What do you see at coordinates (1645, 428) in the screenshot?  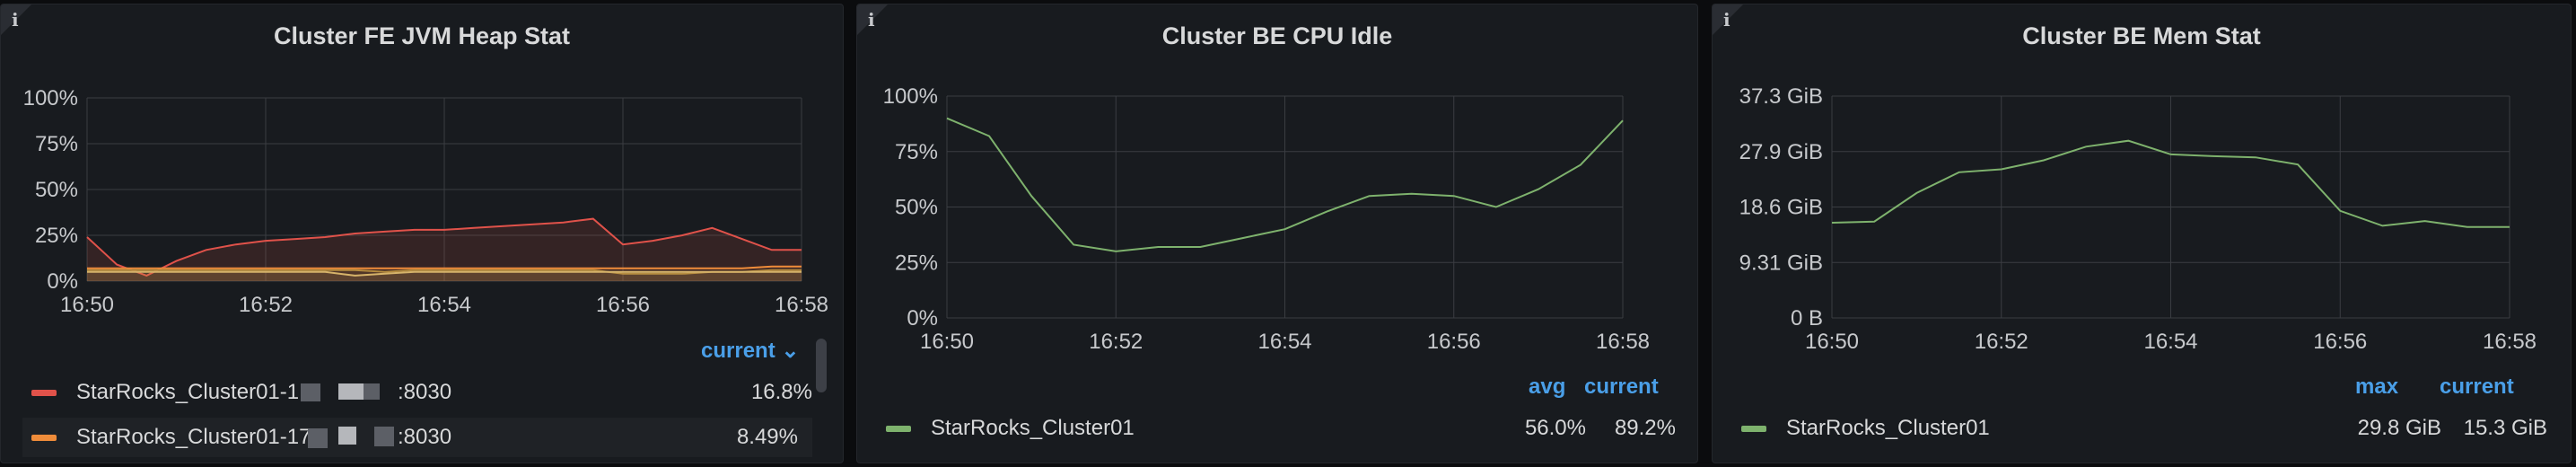 I see `legend-current-value: 89.2%` at bounding box center [1645, 428].